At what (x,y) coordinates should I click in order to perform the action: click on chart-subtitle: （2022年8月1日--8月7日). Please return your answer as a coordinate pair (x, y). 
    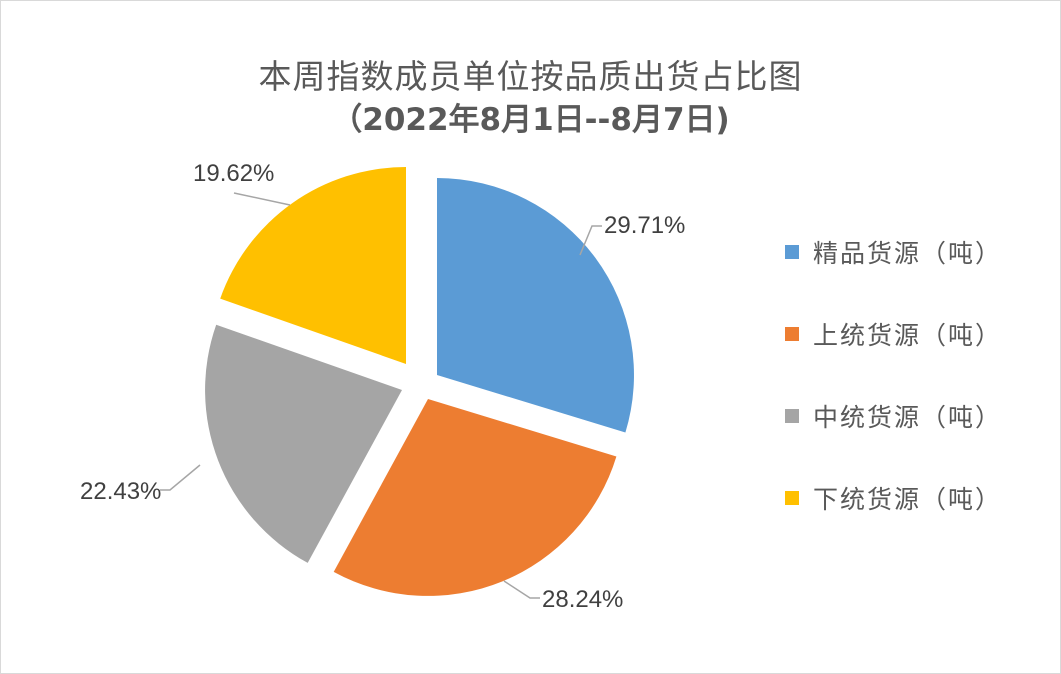
    Looking at the image, I should click on (530, 120).